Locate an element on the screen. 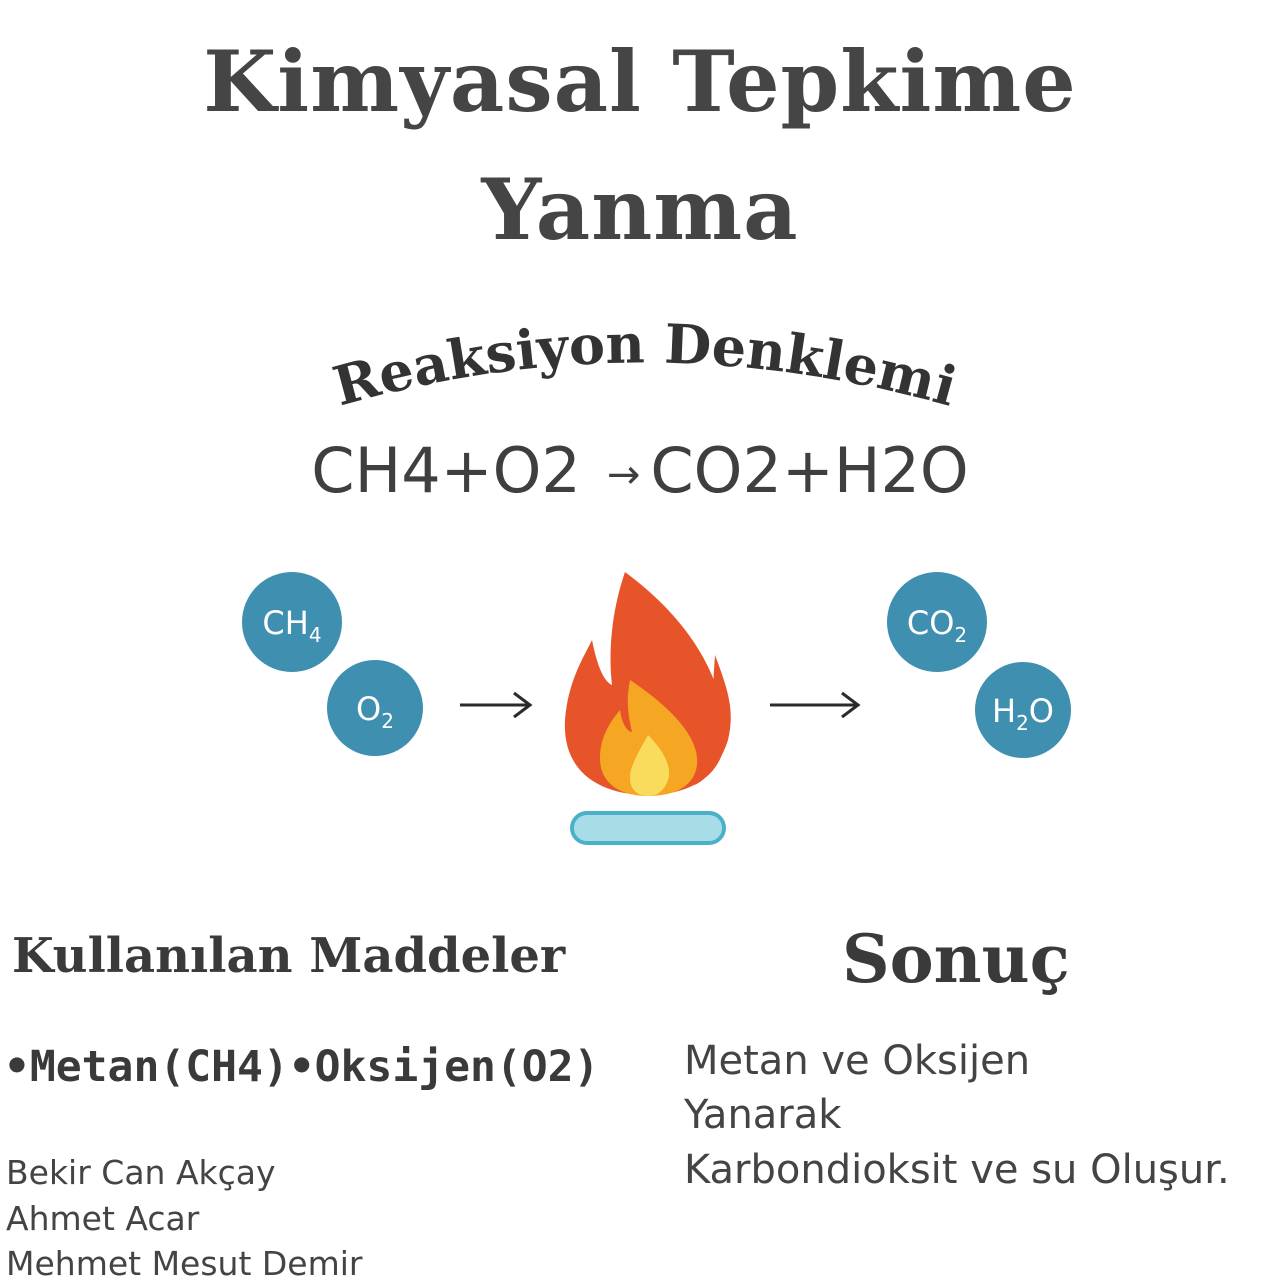  svg-text: O2 is located at coordinates (375, 711).